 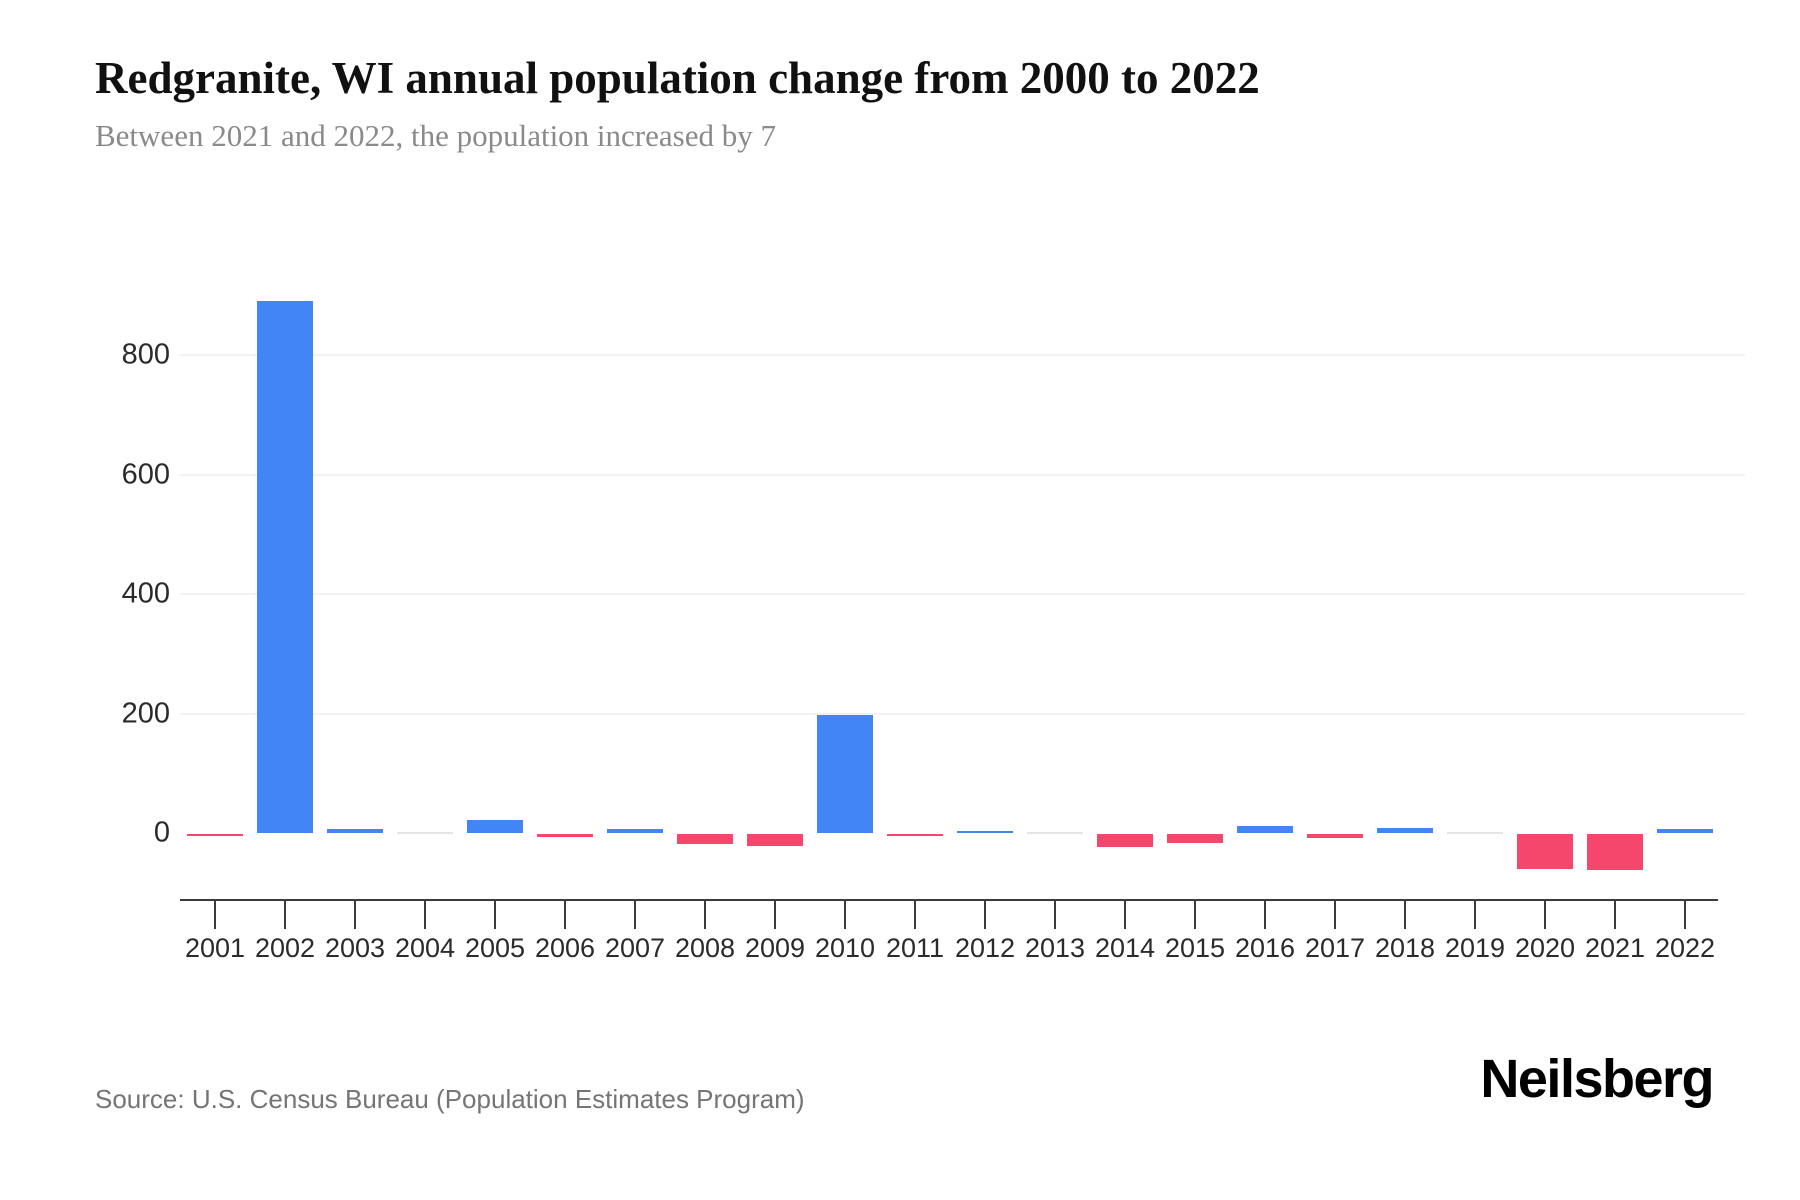 What do you see at coordinates (1125, 840) in the screenshot?
I see `bar-2014` at bounding box center [1125, 840].